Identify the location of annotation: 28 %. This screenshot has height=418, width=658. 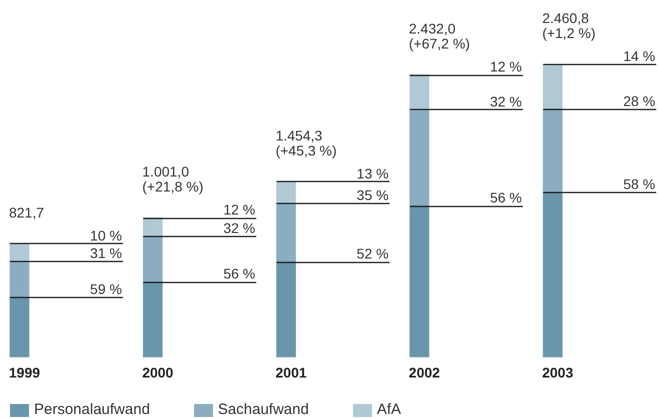
(639, 100).